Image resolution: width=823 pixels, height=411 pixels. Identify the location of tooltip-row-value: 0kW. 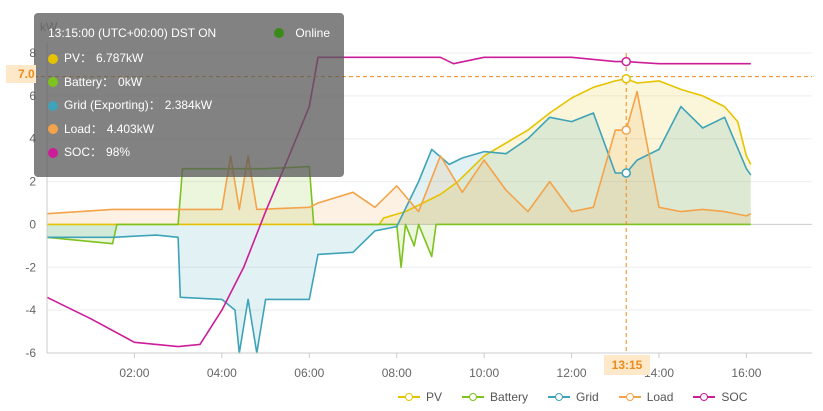
(130, 81).